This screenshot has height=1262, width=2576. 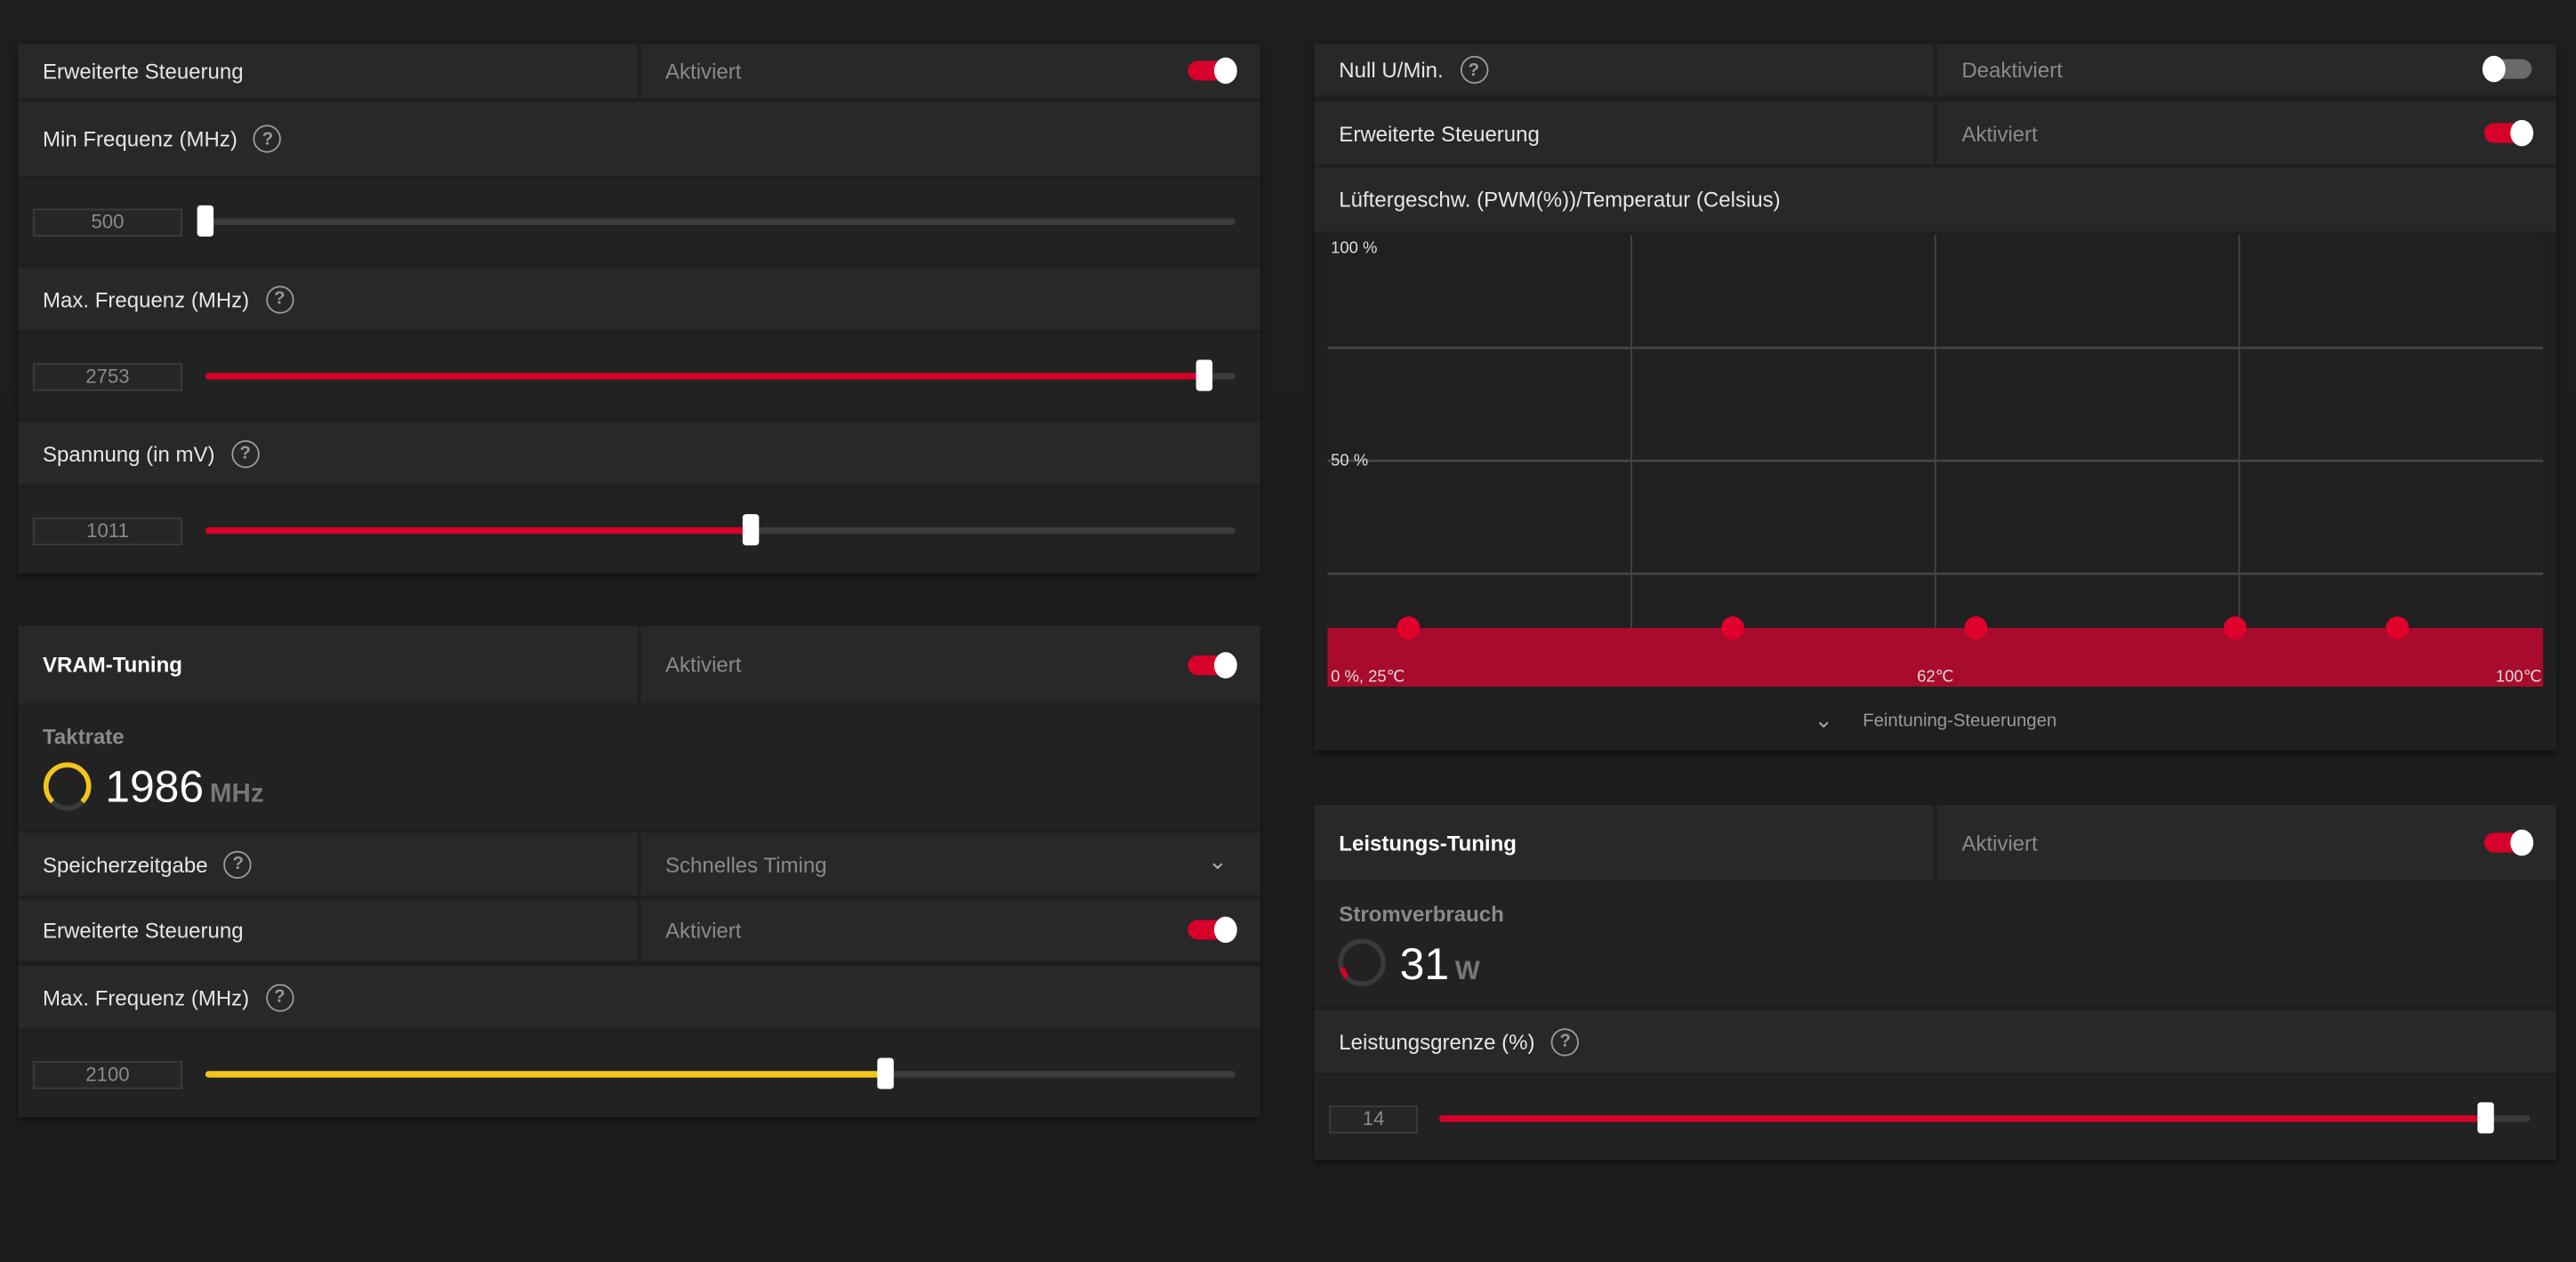 What do you see at coordinates (143, 71) in the screenshot?
I see `gpu-advanced-label: Erweiterte Steuerung` at bounding box center [143, 71].